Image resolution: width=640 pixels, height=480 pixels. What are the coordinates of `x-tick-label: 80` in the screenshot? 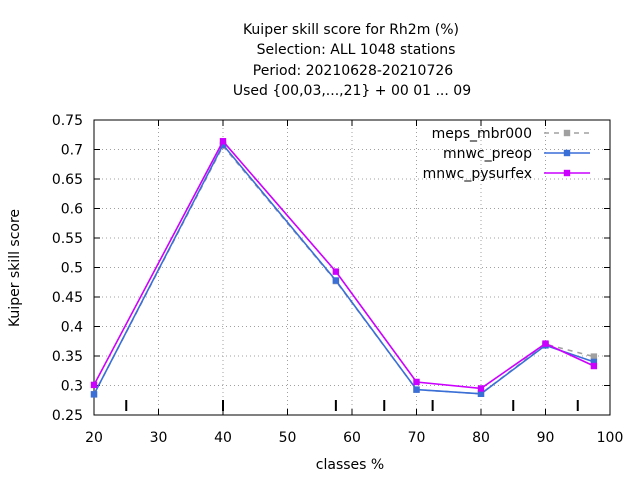 It's located at (481, 438).